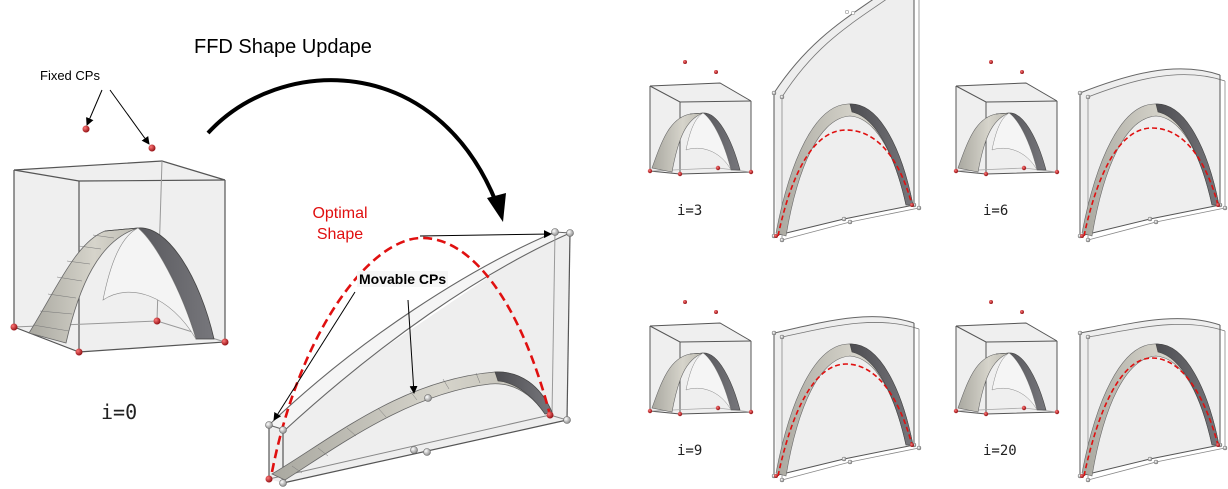 This screenshot has height=489, width=1228. What do you see at coordinates (283, 47) in the screenshot?
I see `figure-title: FFD Shape Updape` at bounding box center [283, 47].